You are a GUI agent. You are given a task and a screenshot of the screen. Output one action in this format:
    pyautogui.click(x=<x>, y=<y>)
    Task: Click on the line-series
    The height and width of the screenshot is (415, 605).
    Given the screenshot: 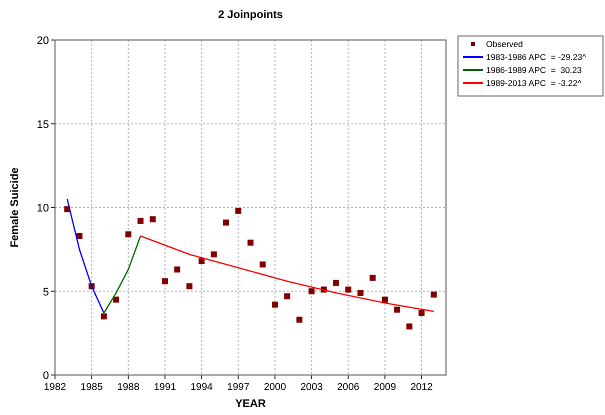 What is the action you would take?
    pyautogui.click(x=287, y=273)
    